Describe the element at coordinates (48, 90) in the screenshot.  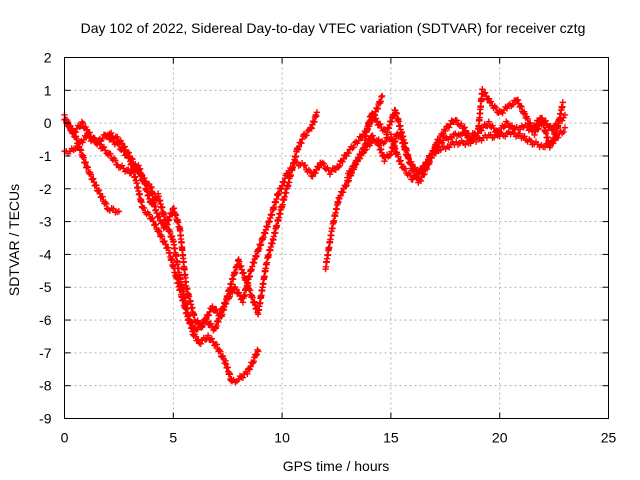
I see `y-tick-label: 1` at that location.